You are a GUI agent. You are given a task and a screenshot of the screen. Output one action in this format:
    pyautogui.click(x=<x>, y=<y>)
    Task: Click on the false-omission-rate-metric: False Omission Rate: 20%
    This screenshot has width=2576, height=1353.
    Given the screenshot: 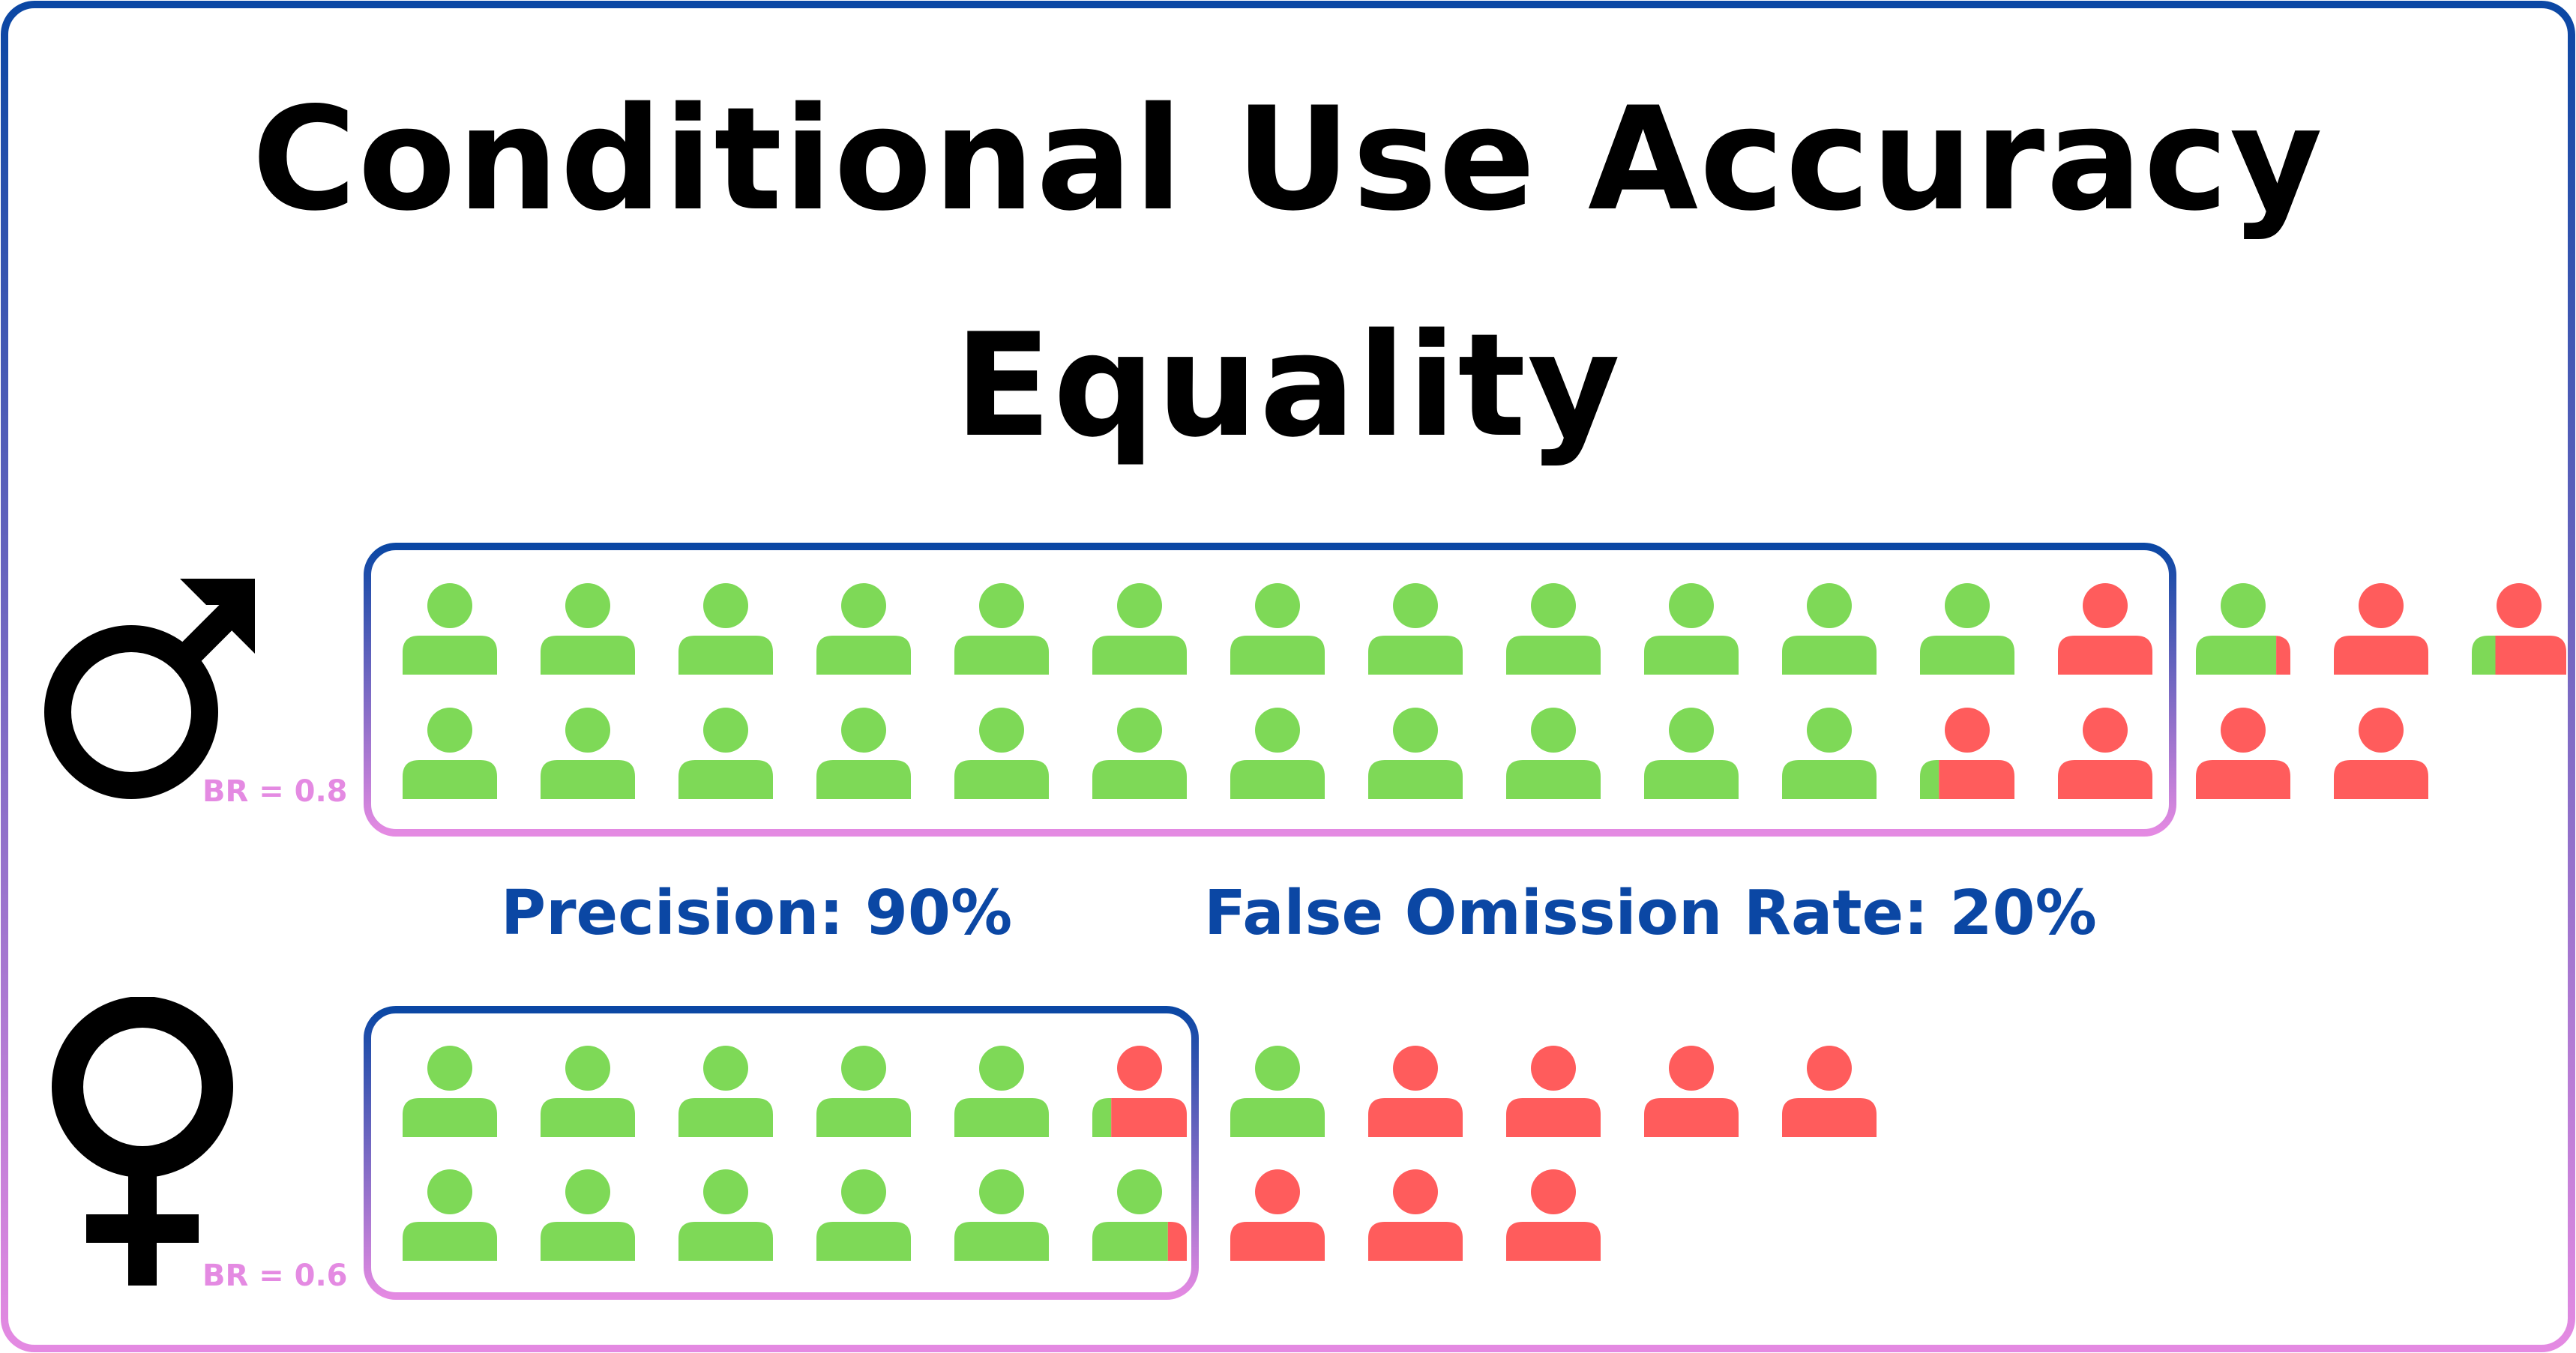 What is the action you would take?
    pyautogui.click(x=1650, y=913)
    